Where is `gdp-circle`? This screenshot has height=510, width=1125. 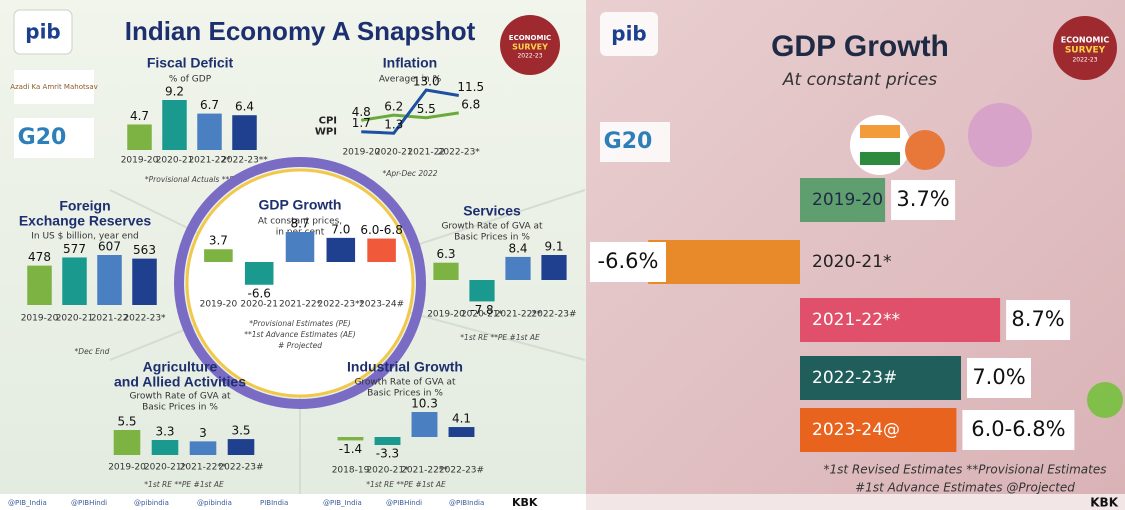
gdp-circle is located at coordinates (300, 283).